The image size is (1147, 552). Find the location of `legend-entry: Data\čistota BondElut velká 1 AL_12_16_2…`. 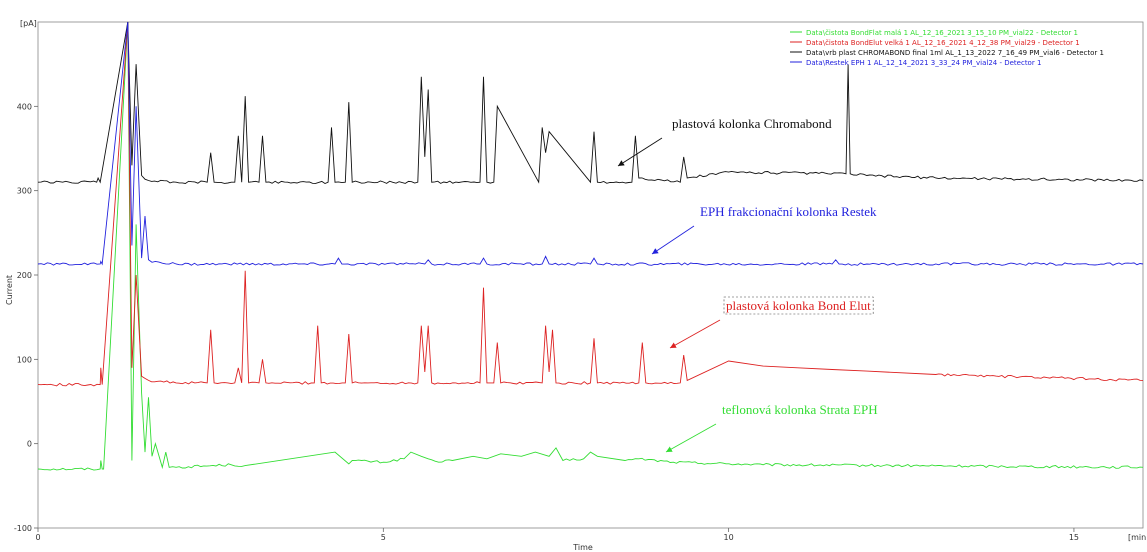

legend-entry: Data\čistota BondElut velká 1 AL_12_16_2… is located at coordinates (943, 43).